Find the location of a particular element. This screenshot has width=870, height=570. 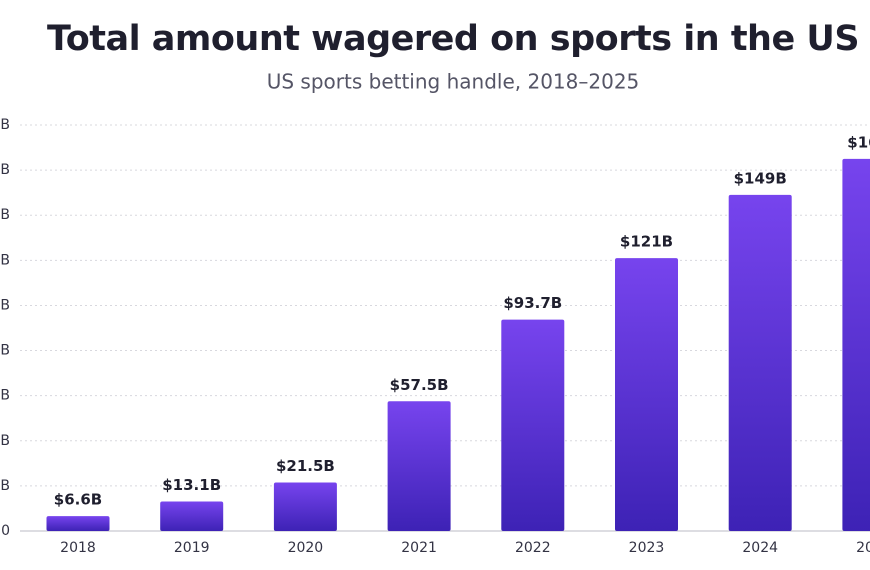

x-tick-label: 2023 is located at coordinates (647, 548).